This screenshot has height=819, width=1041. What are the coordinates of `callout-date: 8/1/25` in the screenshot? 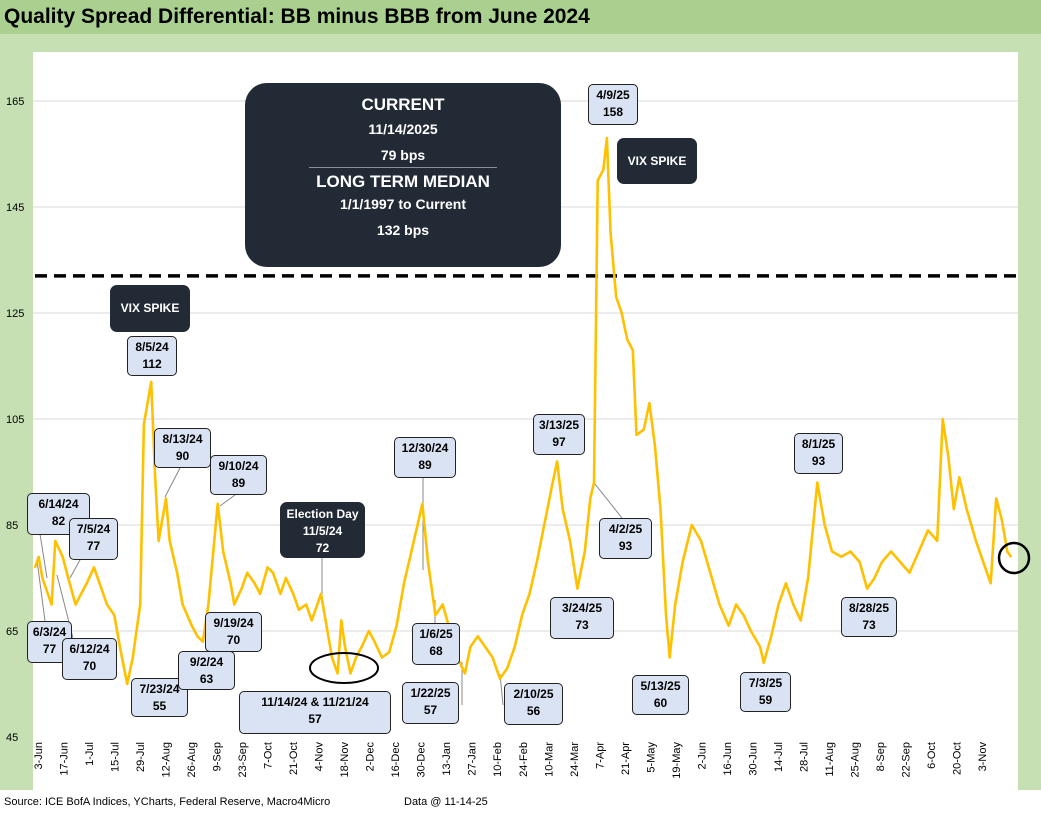 It's located at (818, 444).